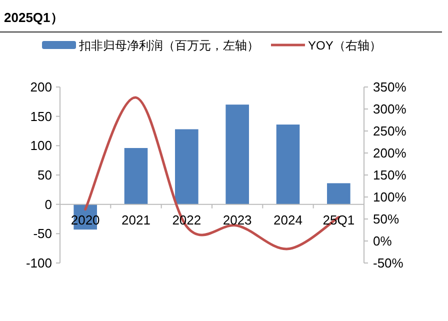 This screenshot has height=321, width=448. Describe the element at coordinates (390, 153) in the screenshot. I see `y2-tick-label: 200%` at that location.